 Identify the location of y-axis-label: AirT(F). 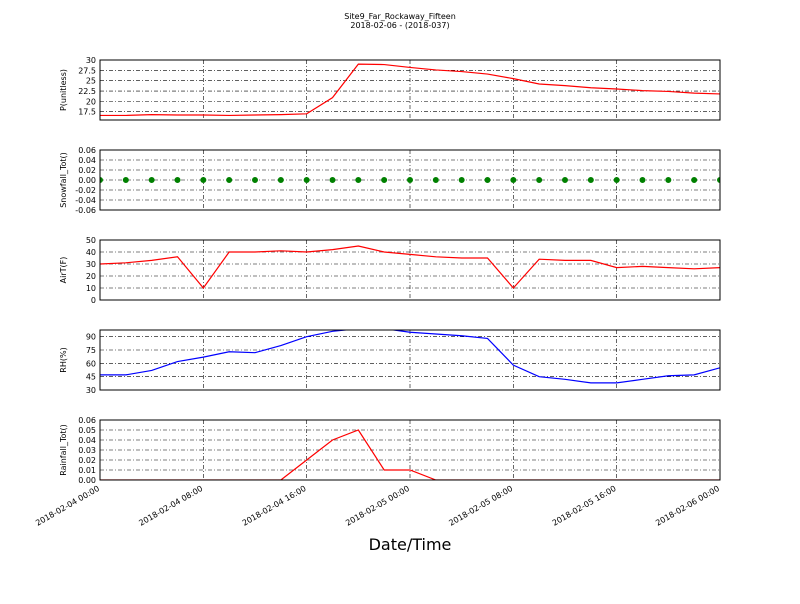
(63, 270).